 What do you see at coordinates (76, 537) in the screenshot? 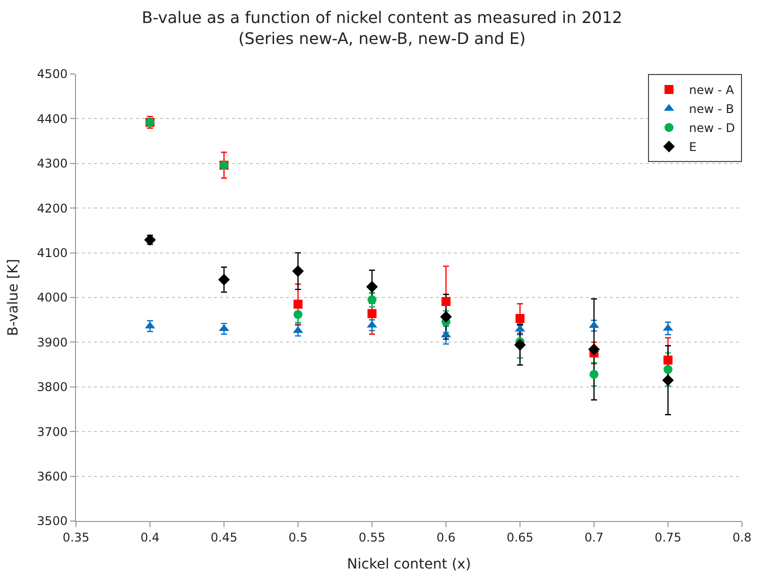
I see `x-tick-label: 0.35` at bounding box center [76, 537].